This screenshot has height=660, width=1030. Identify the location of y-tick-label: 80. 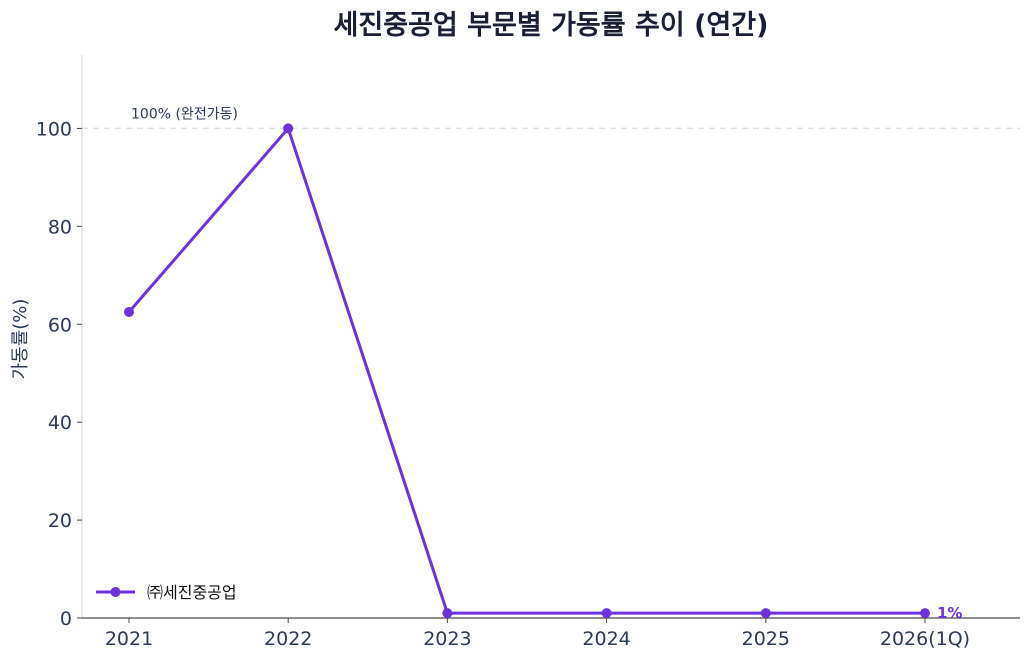
(60, 227).